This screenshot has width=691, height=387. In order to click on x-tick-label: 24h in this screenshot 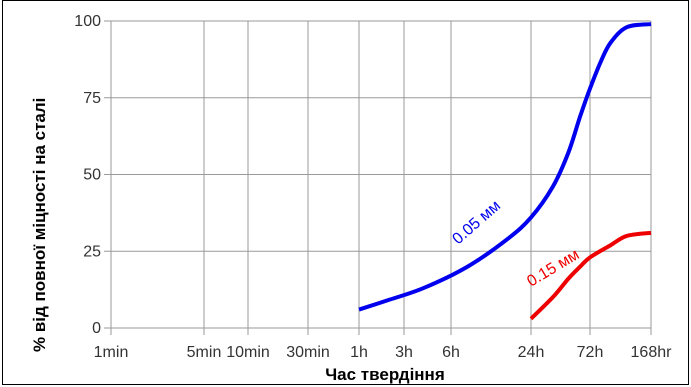, I will do `click(531, 352)`.